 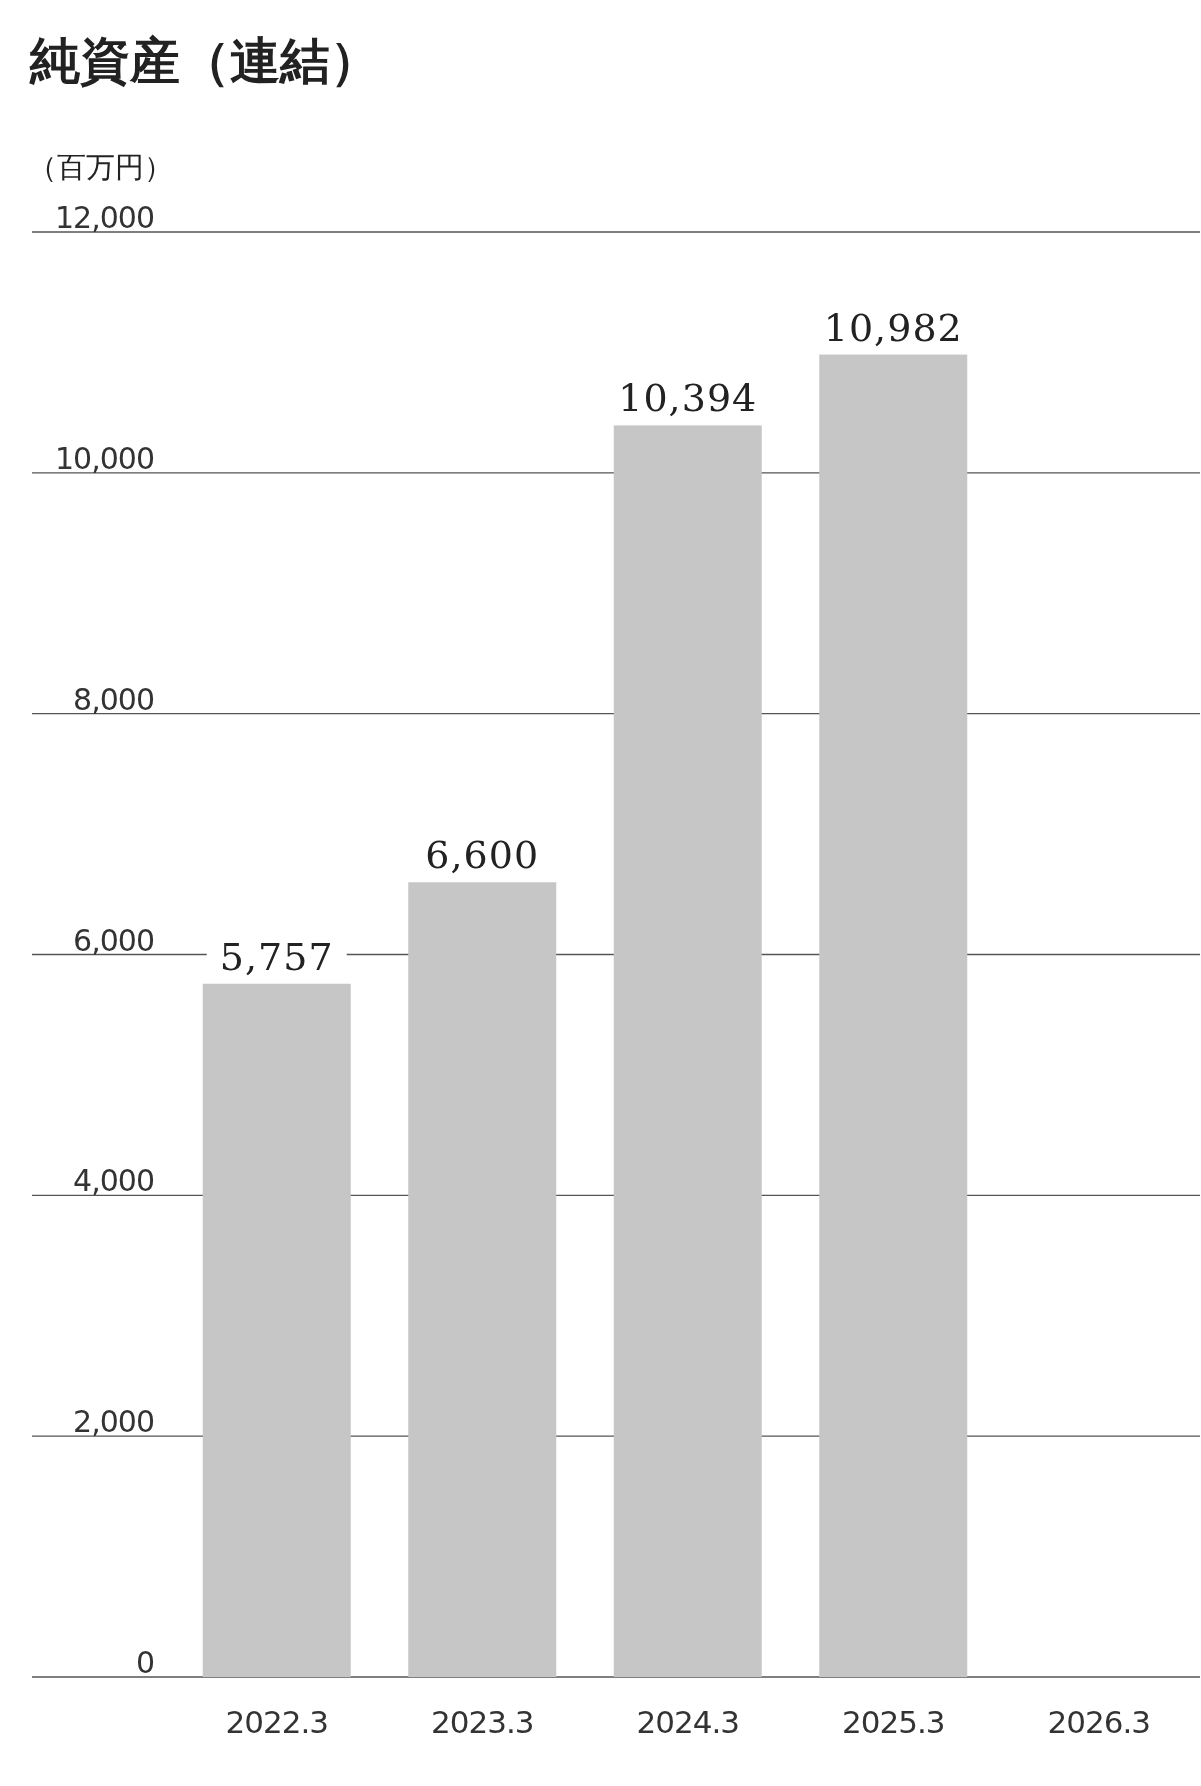 I want to click on y-tick-label: 4,000, so click(x=113, y=1181).